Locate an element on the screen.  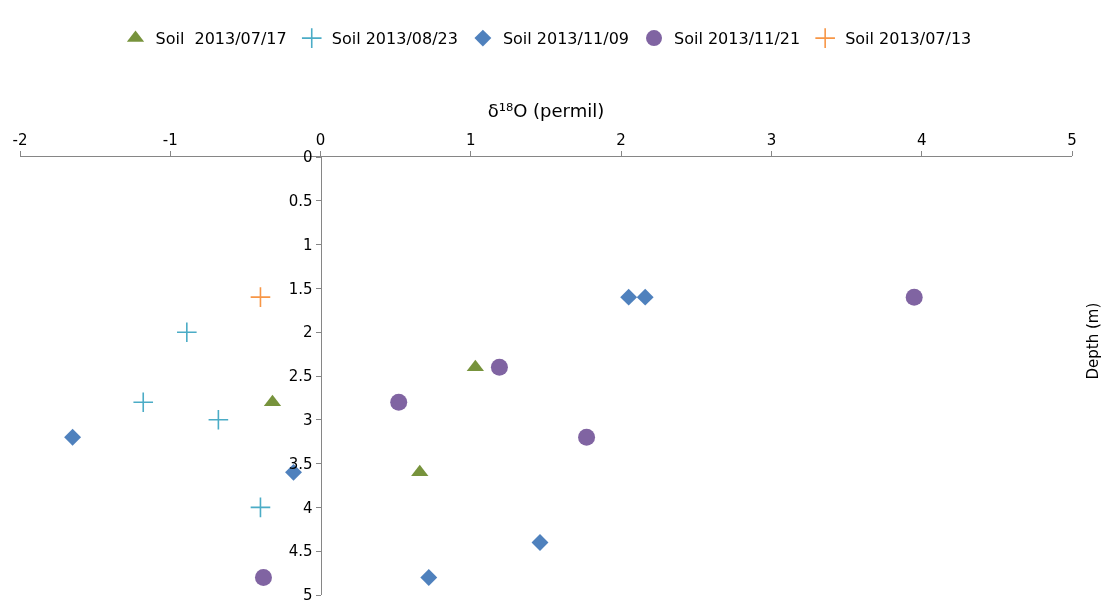
x-tick-label: 2 is located at coordinates (621, 140).